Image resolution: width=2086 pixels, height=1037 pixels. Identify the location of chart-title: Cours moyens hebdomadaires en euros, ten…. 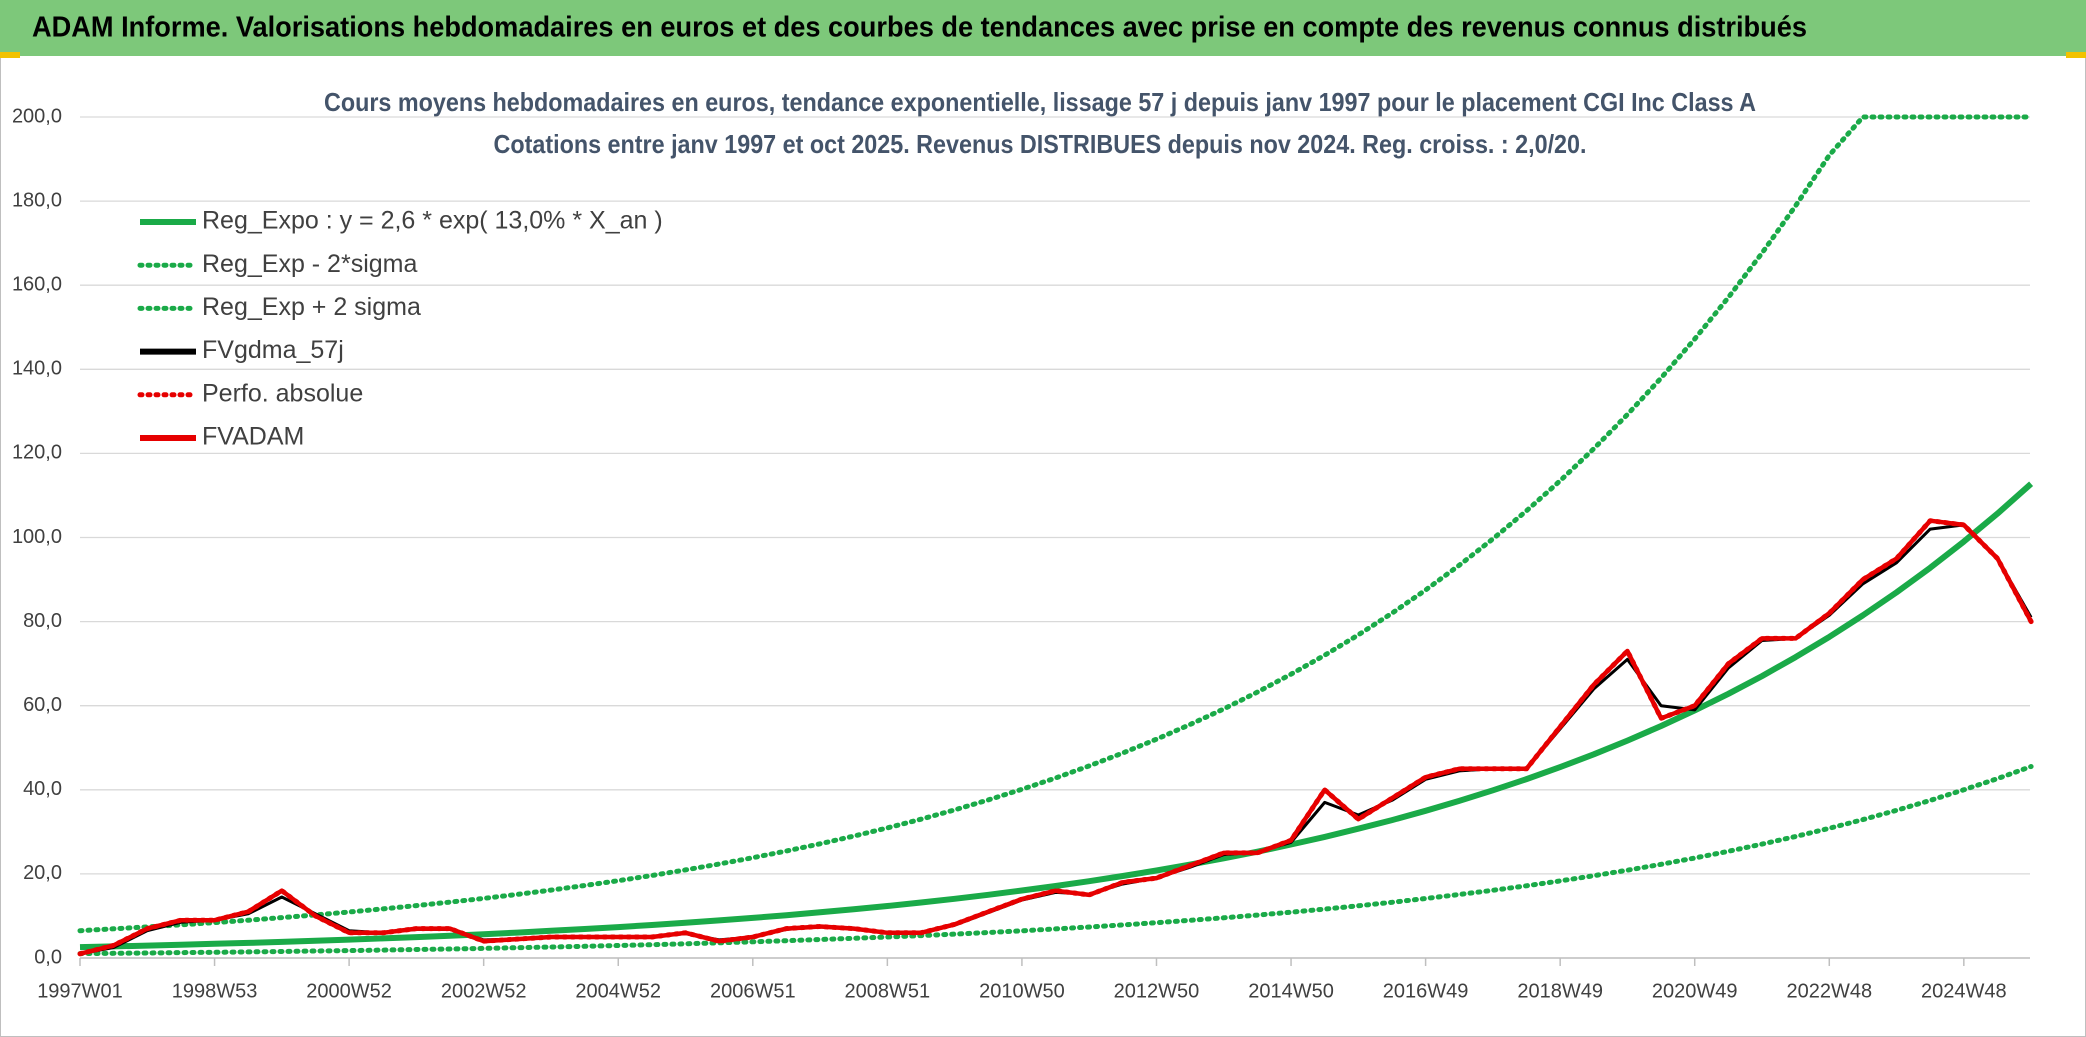
(1040, 102).